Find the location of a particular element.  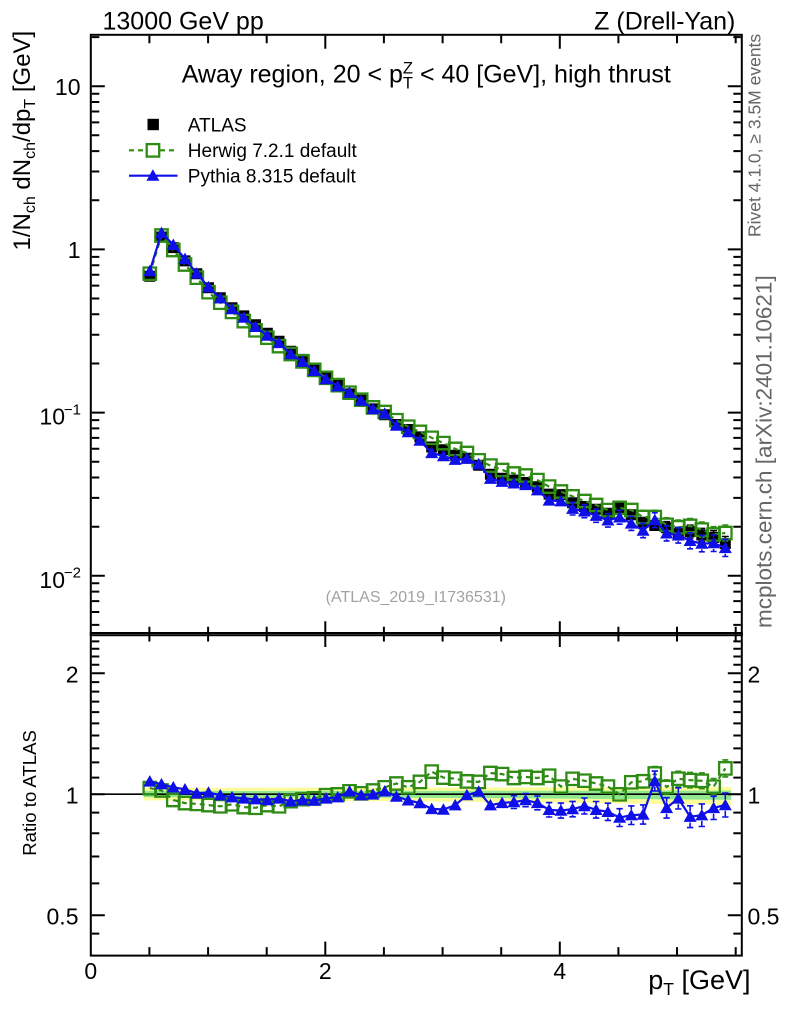

svg-text: ATLAS is located at coordinates (217, 125).